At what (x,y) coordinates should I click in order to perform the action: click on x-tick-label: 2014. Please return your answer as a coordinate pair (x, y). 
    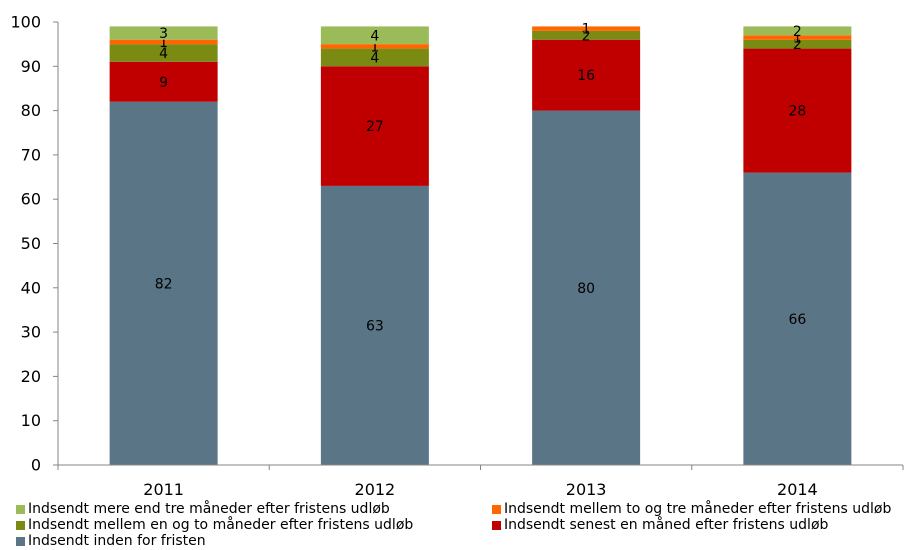
    Looking at the image, I should click on (797, 489).